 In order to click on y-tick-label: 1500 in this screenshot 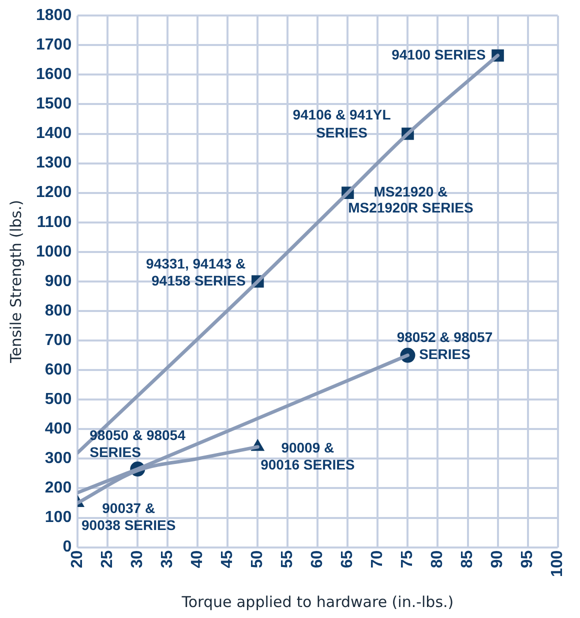, I will do `click(54, 104)`.